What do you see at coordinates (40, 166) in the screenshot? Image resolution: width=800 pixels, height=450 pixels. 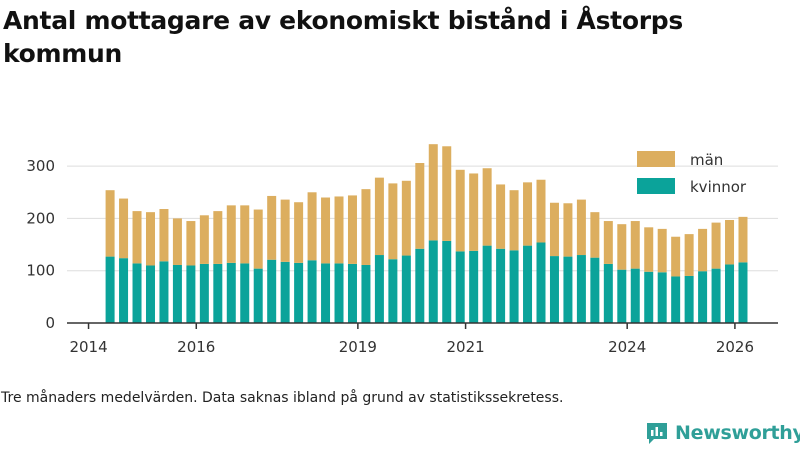 I see `y-tick-label: 300` at bounding box center [40, 166].